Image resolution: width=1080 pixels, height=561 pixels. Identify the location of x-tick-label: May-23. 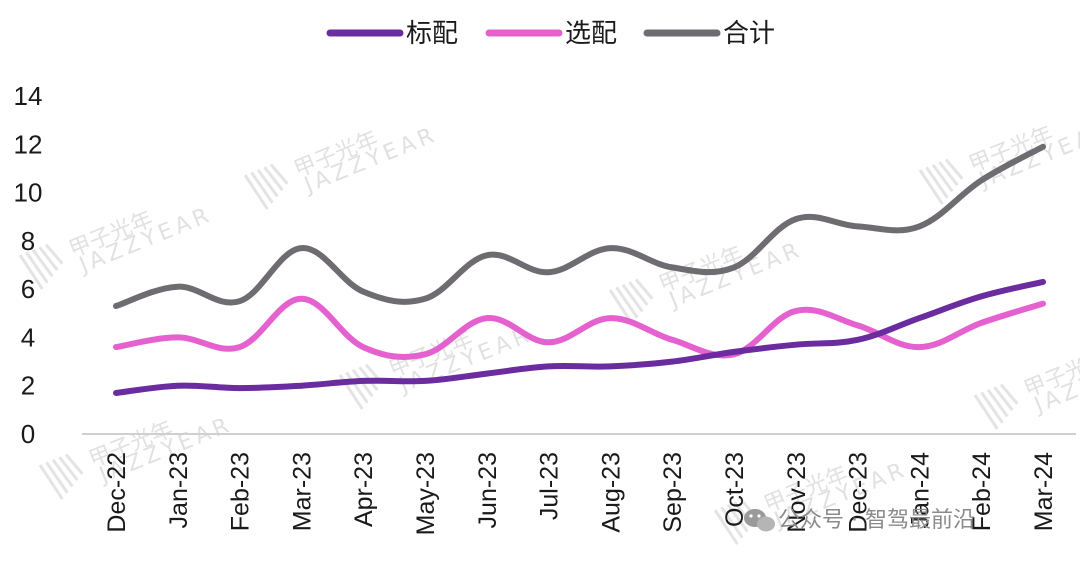
(426, 493).